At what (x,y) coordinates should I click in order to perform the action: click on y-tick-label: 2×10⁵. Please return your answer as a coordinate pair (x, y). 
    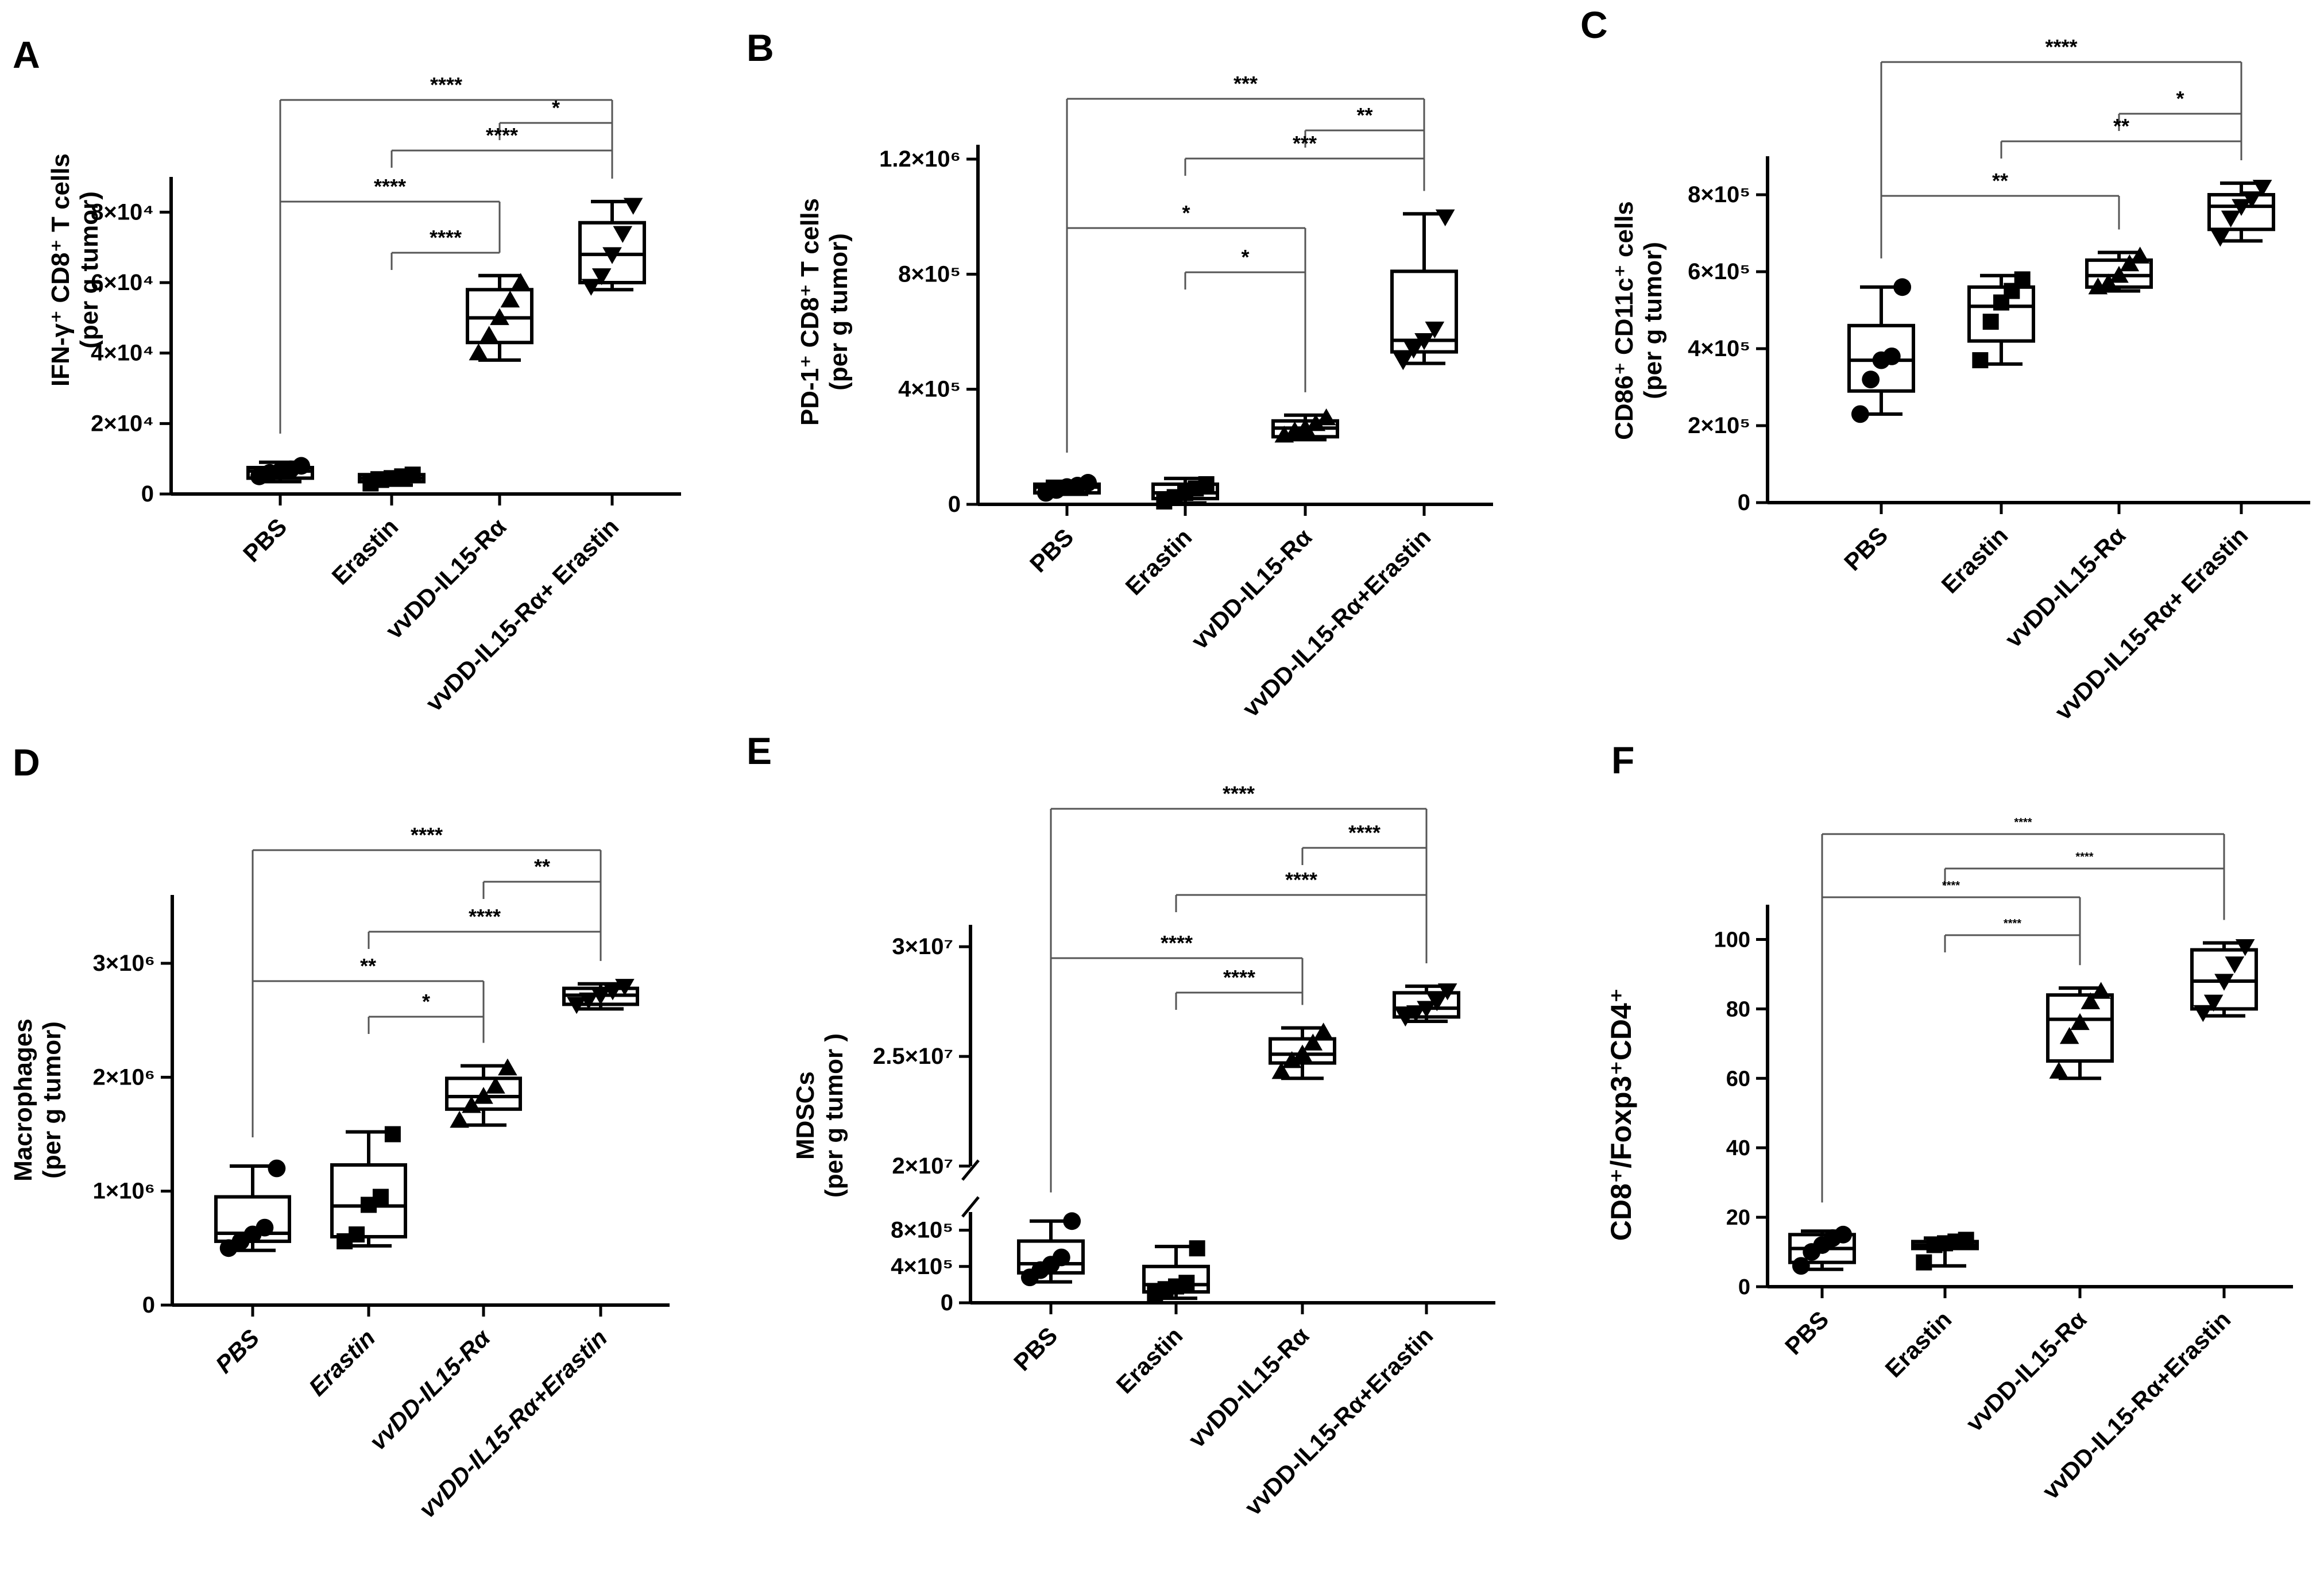
    Looking at the image, I should click on (1719, 425).